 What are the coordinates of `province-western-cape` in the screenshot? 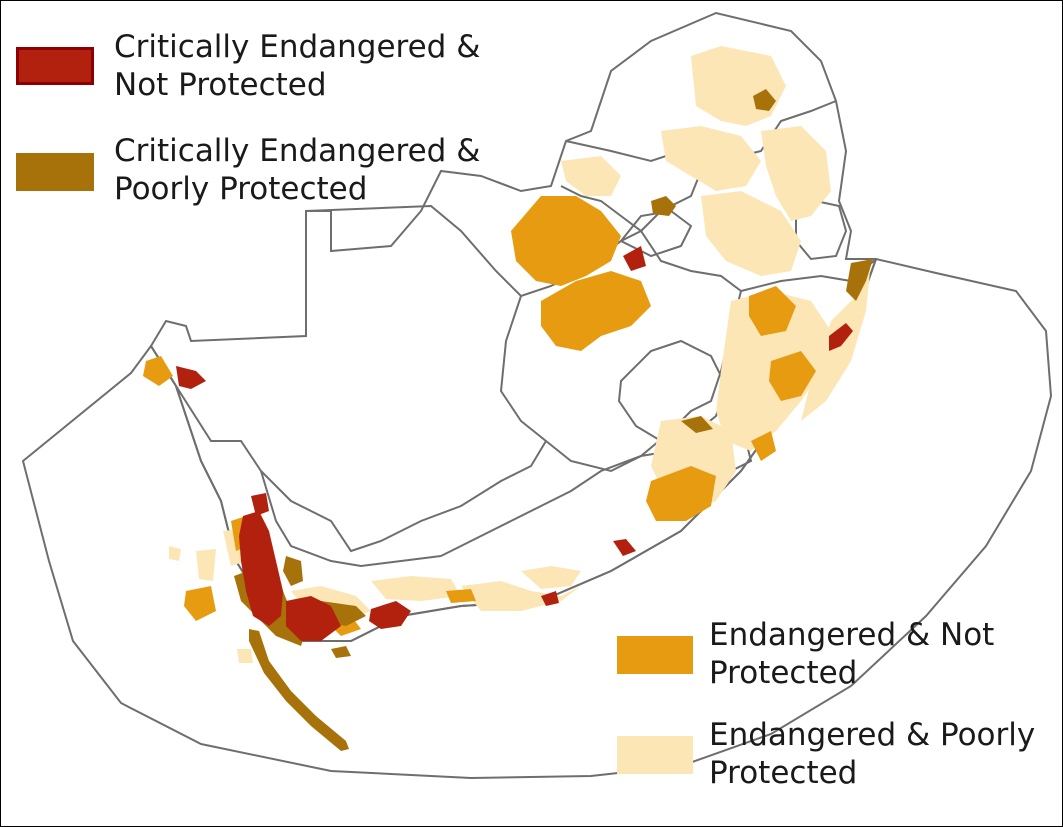 It's located at (351, 519).